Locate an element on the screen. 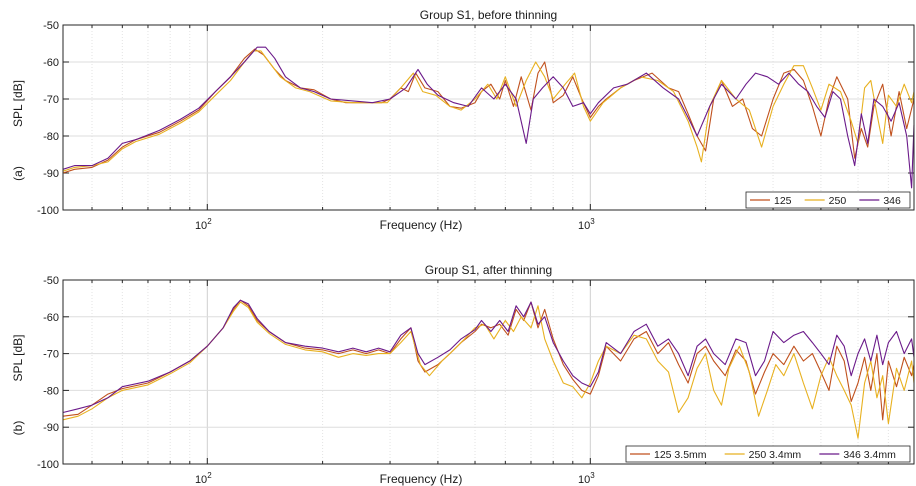  legend-label: 125 3.5mm is located at coordinates (680, 455).